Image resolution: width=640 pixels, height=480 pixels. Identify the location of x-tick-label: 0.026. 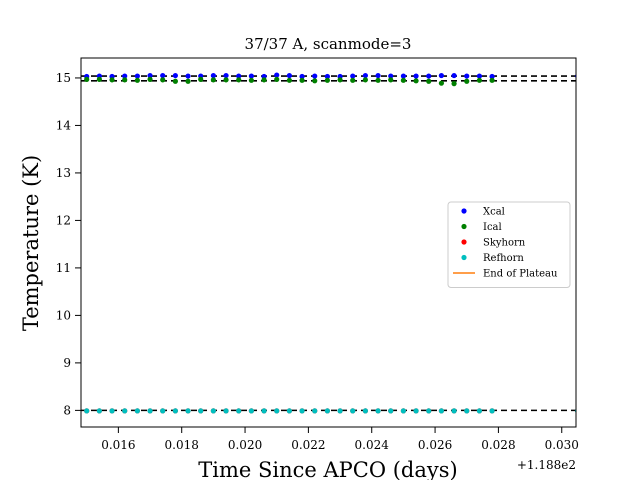
(435, 445).